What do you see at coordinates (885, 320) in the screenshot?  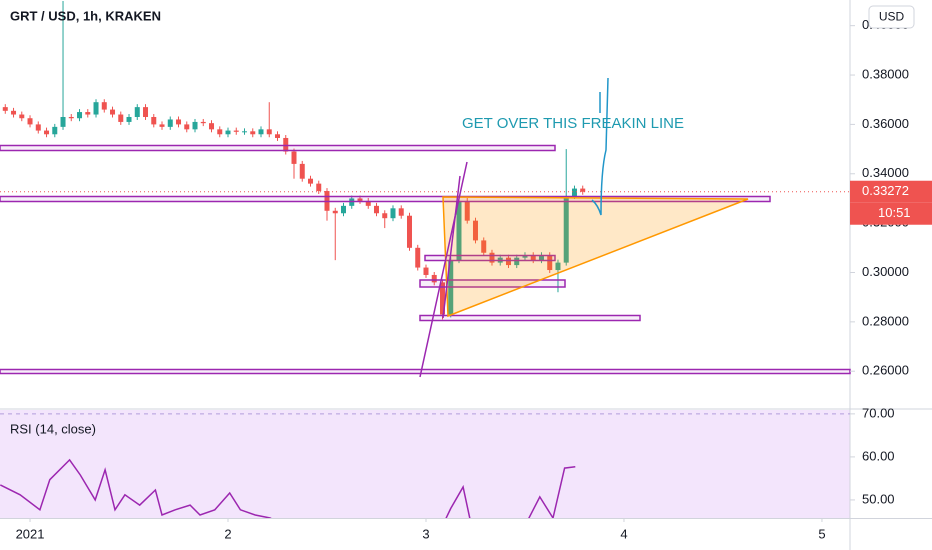 I see `y-tick-label: 0.28000` at bounding box center [885, 320].